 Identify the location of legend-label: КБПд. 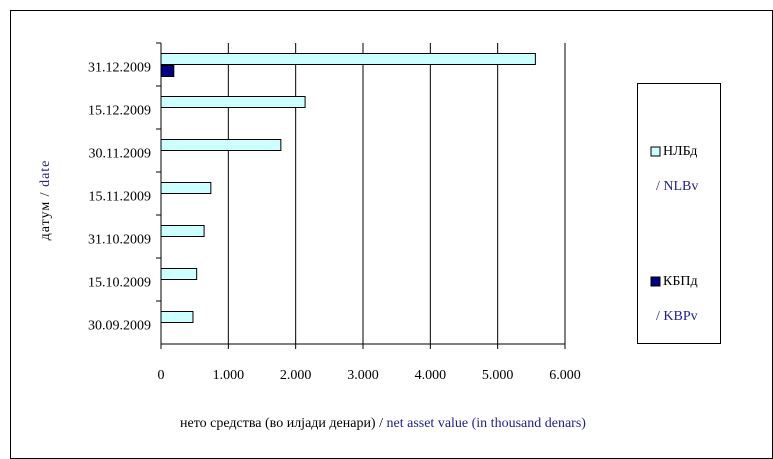
(680, 281).